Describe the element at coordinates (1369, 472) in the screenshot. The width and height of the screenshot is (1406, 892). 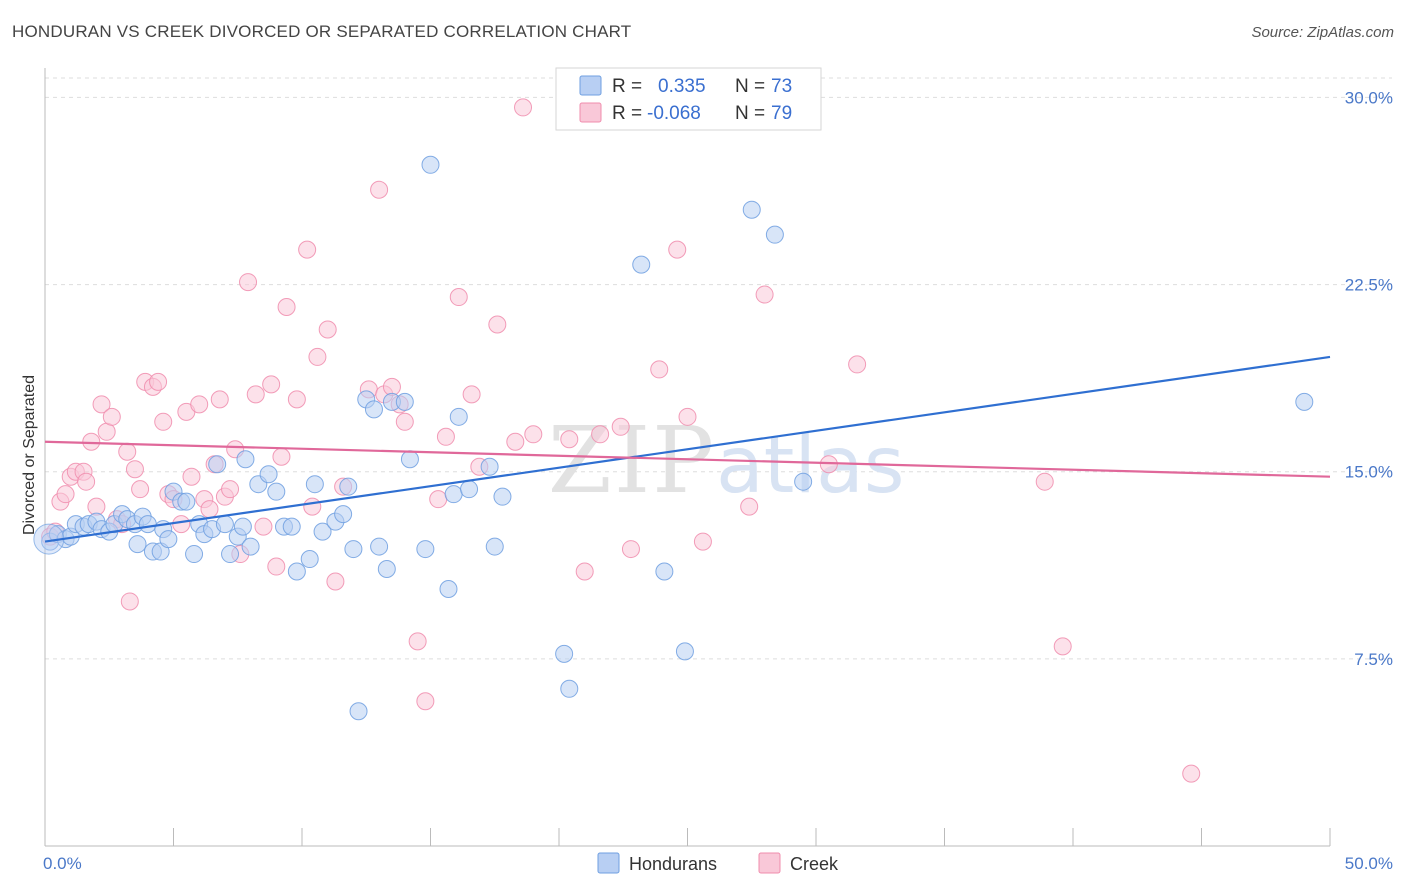
I see `y-tick-label-1: 15.0%` at that location.